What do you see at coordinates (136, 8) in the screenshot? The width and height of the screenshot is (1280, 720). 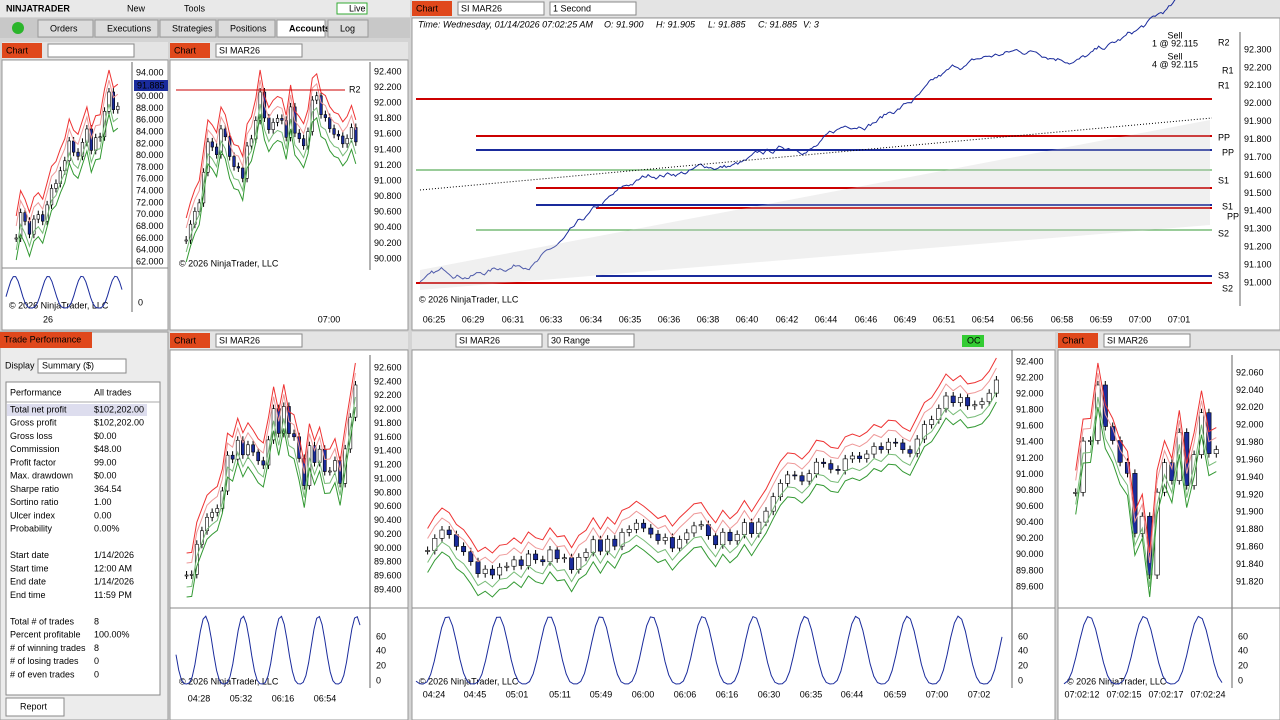 I see `menu-item: New` at bounding box center [136, 8].